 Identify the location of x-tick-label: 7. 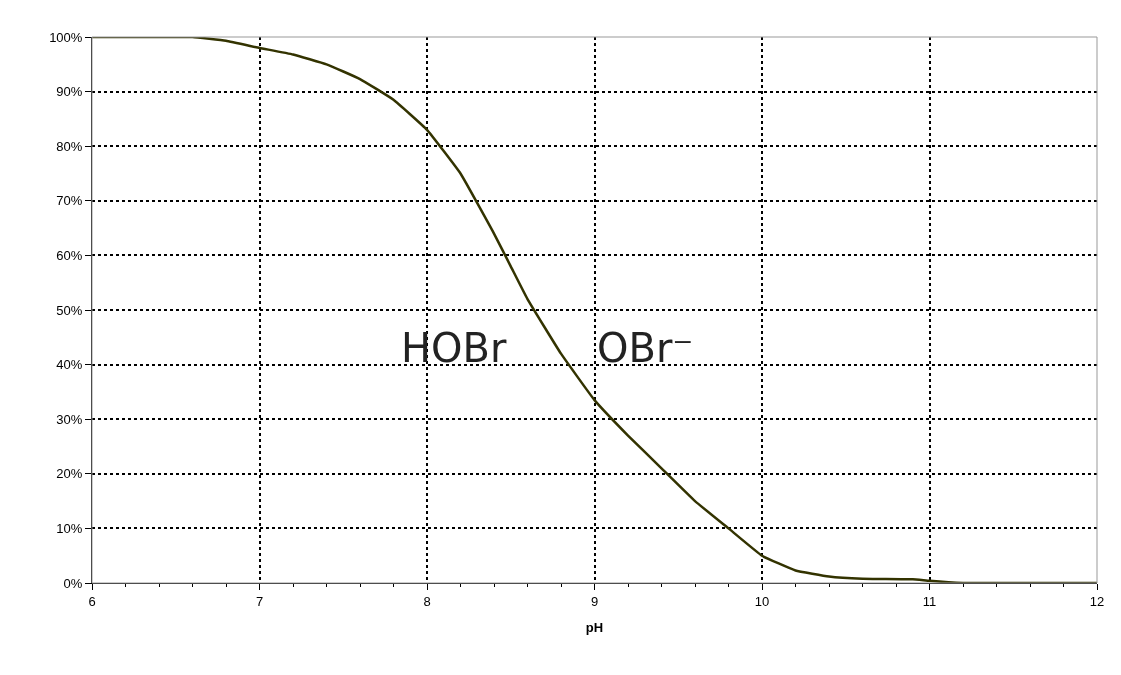
(259, 601).